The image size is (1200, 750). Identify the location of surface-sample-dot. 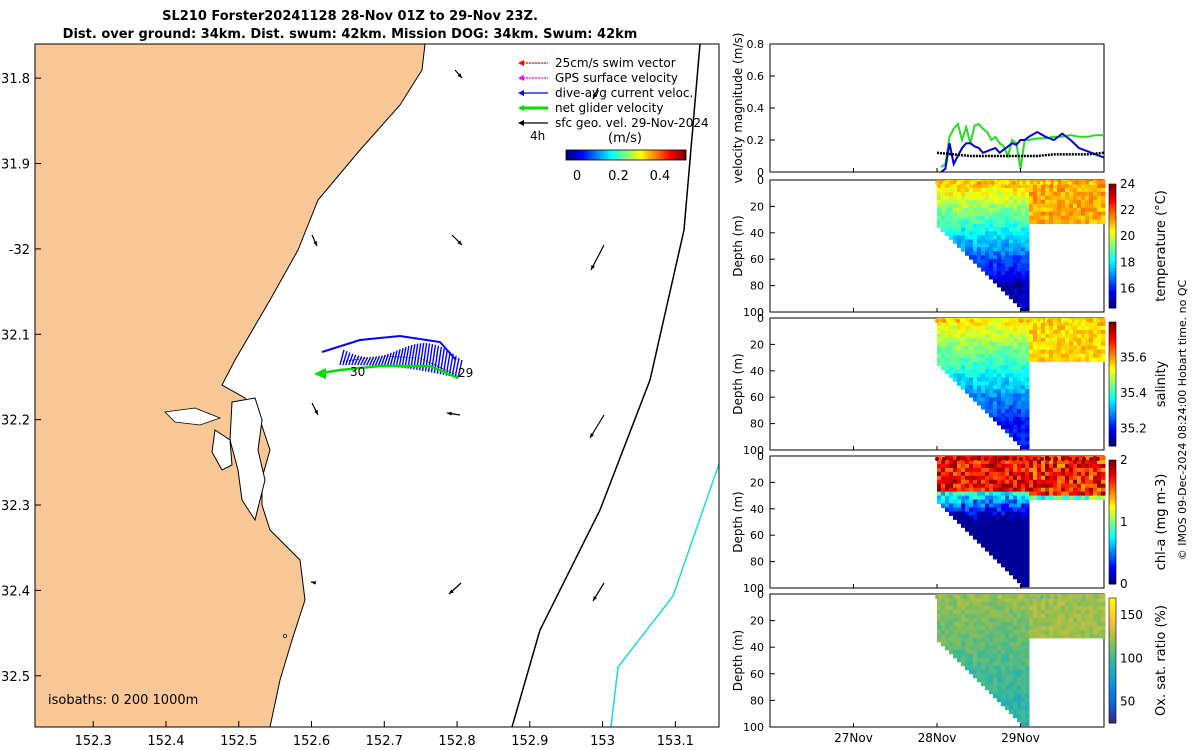
(951, 597).